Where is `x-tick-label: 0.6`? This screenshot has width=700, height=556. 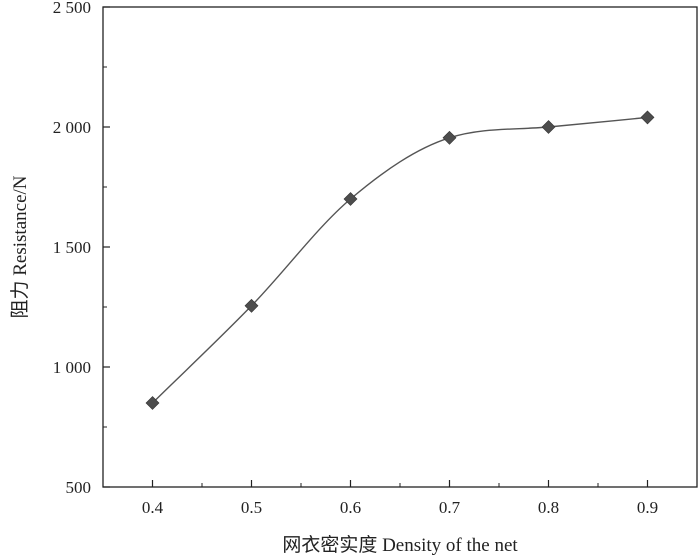 x-tick-label: 0.6 is located at coordinates (350, 507).